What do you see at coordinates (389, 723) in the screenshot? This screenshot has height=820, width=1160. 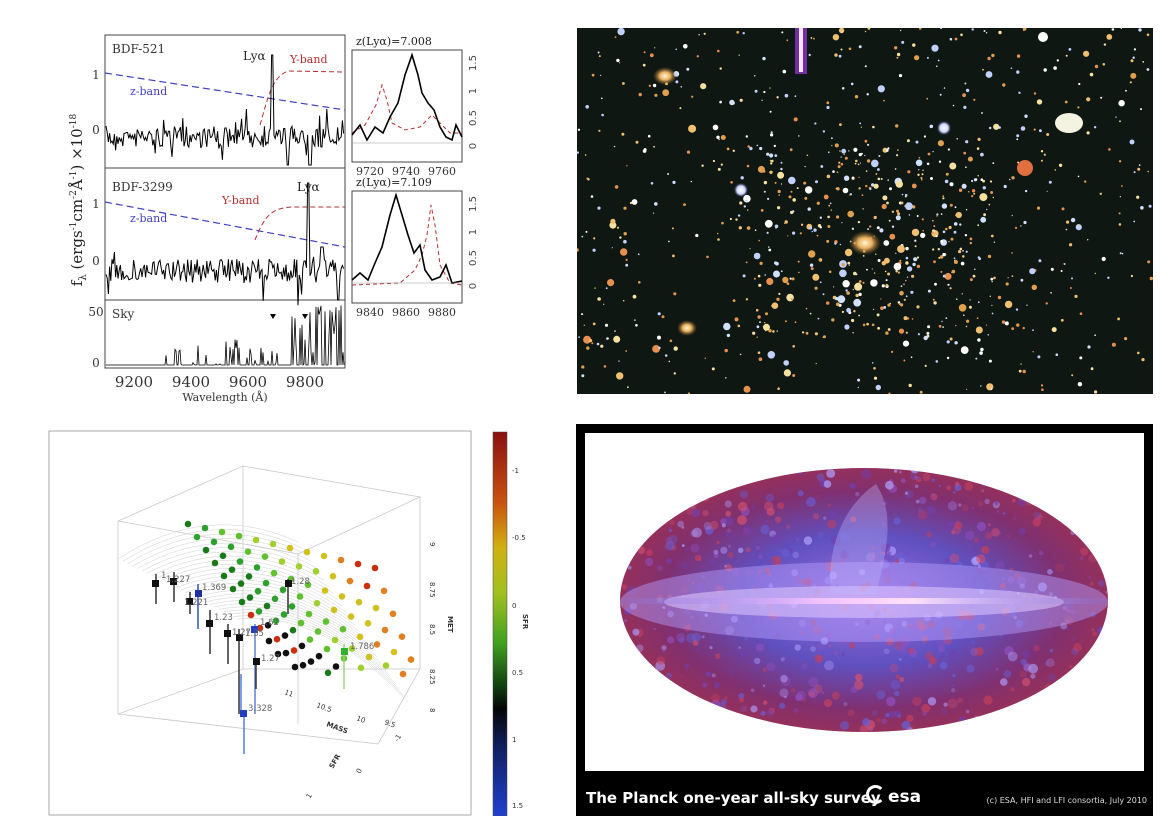 I see `mass-tick-95: 9.5` at bounding box center [389, 723].